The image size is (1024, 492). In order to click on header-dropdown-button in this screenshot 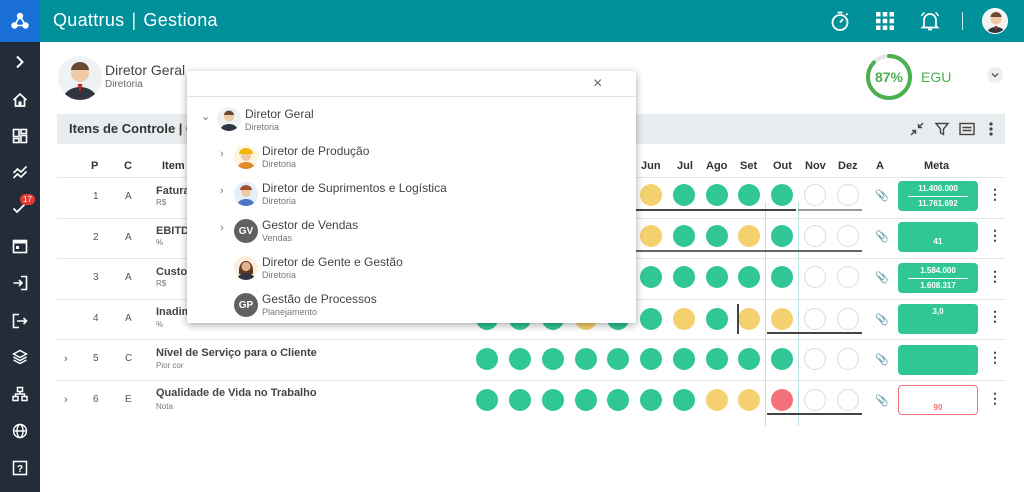, I will do `click(995, 75)`.